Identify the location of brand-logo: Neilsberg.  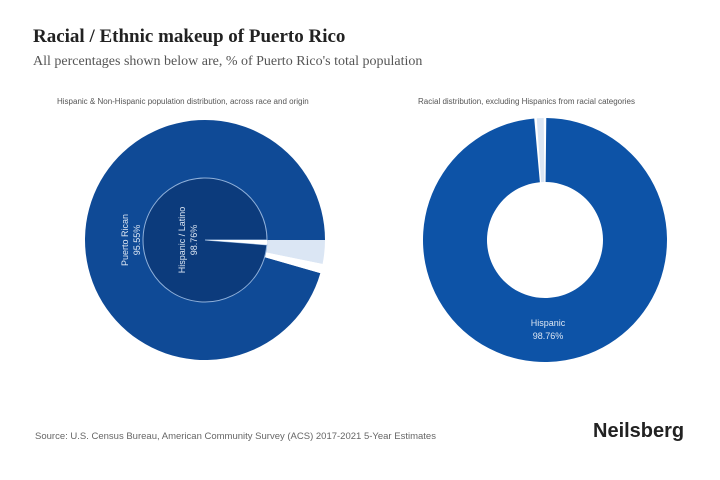
(639, 431).